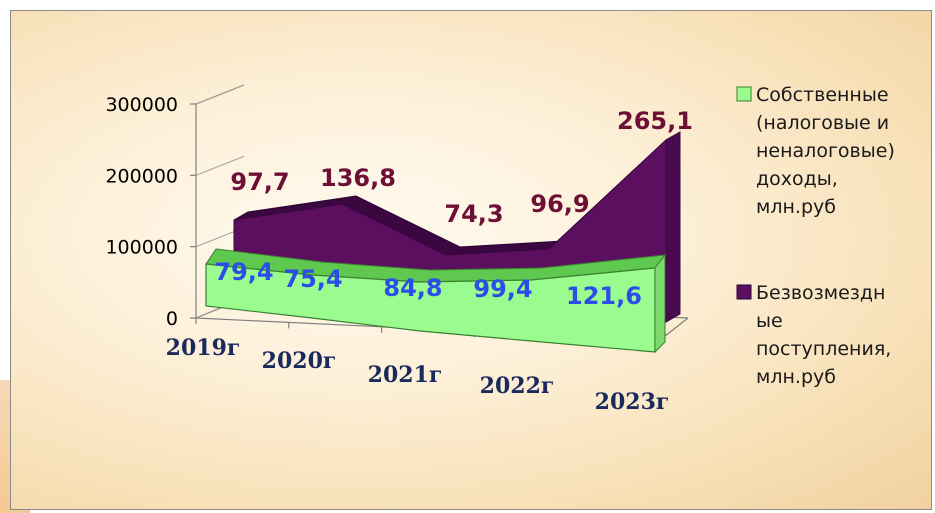  Describe the element at coordinates (203, 348) in the screenshot. I see `x-category-label: 2019г` at that location.